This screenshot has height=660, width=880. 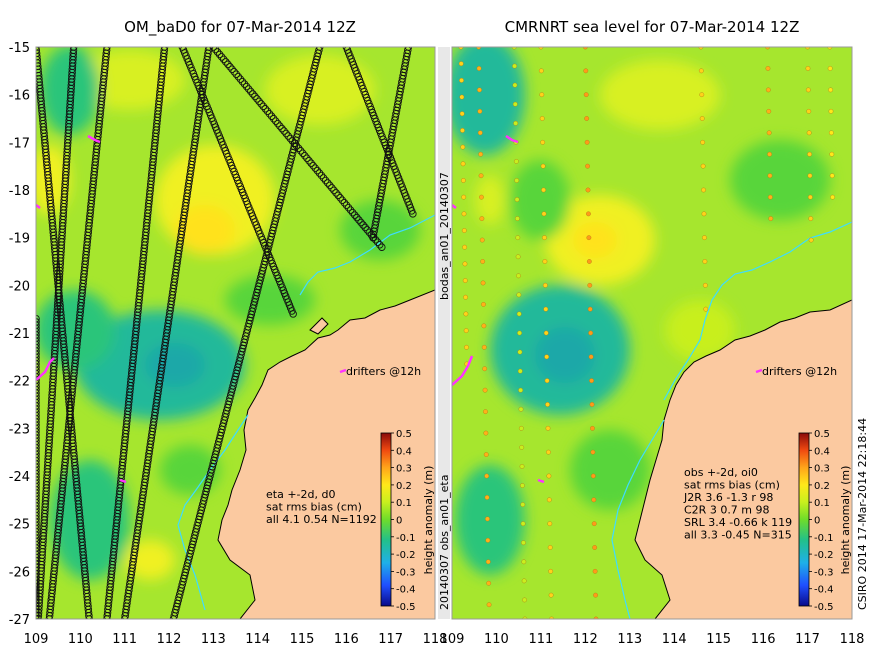 I want to click on left-x-tick-label: 118, so click(x=435, y=639).